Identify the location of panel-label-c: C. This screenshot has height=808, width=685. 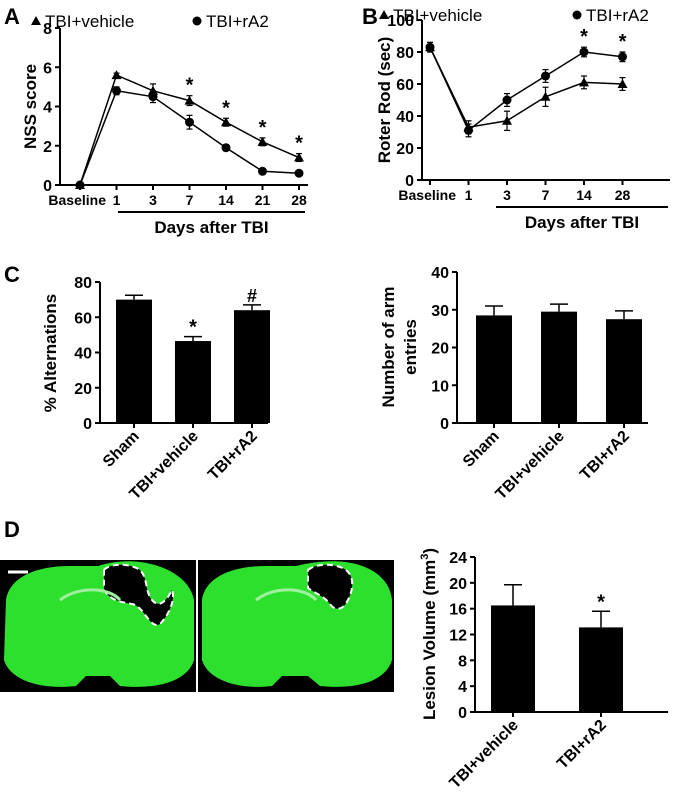
(12, 274).